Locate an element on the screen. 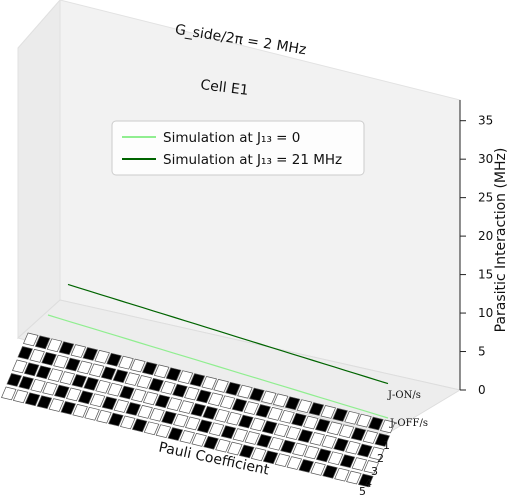 This screenshot has height=497, width=515. row-label-j-on: J-ON/s is located at coordinates (404, 395).